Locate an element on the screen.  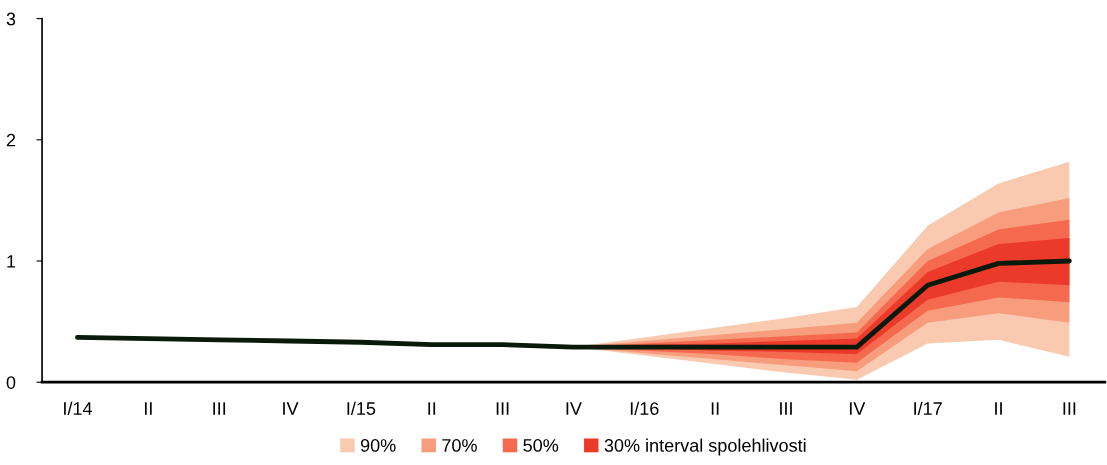
y-tick-label: 1 is located at coordinates (11, 261).